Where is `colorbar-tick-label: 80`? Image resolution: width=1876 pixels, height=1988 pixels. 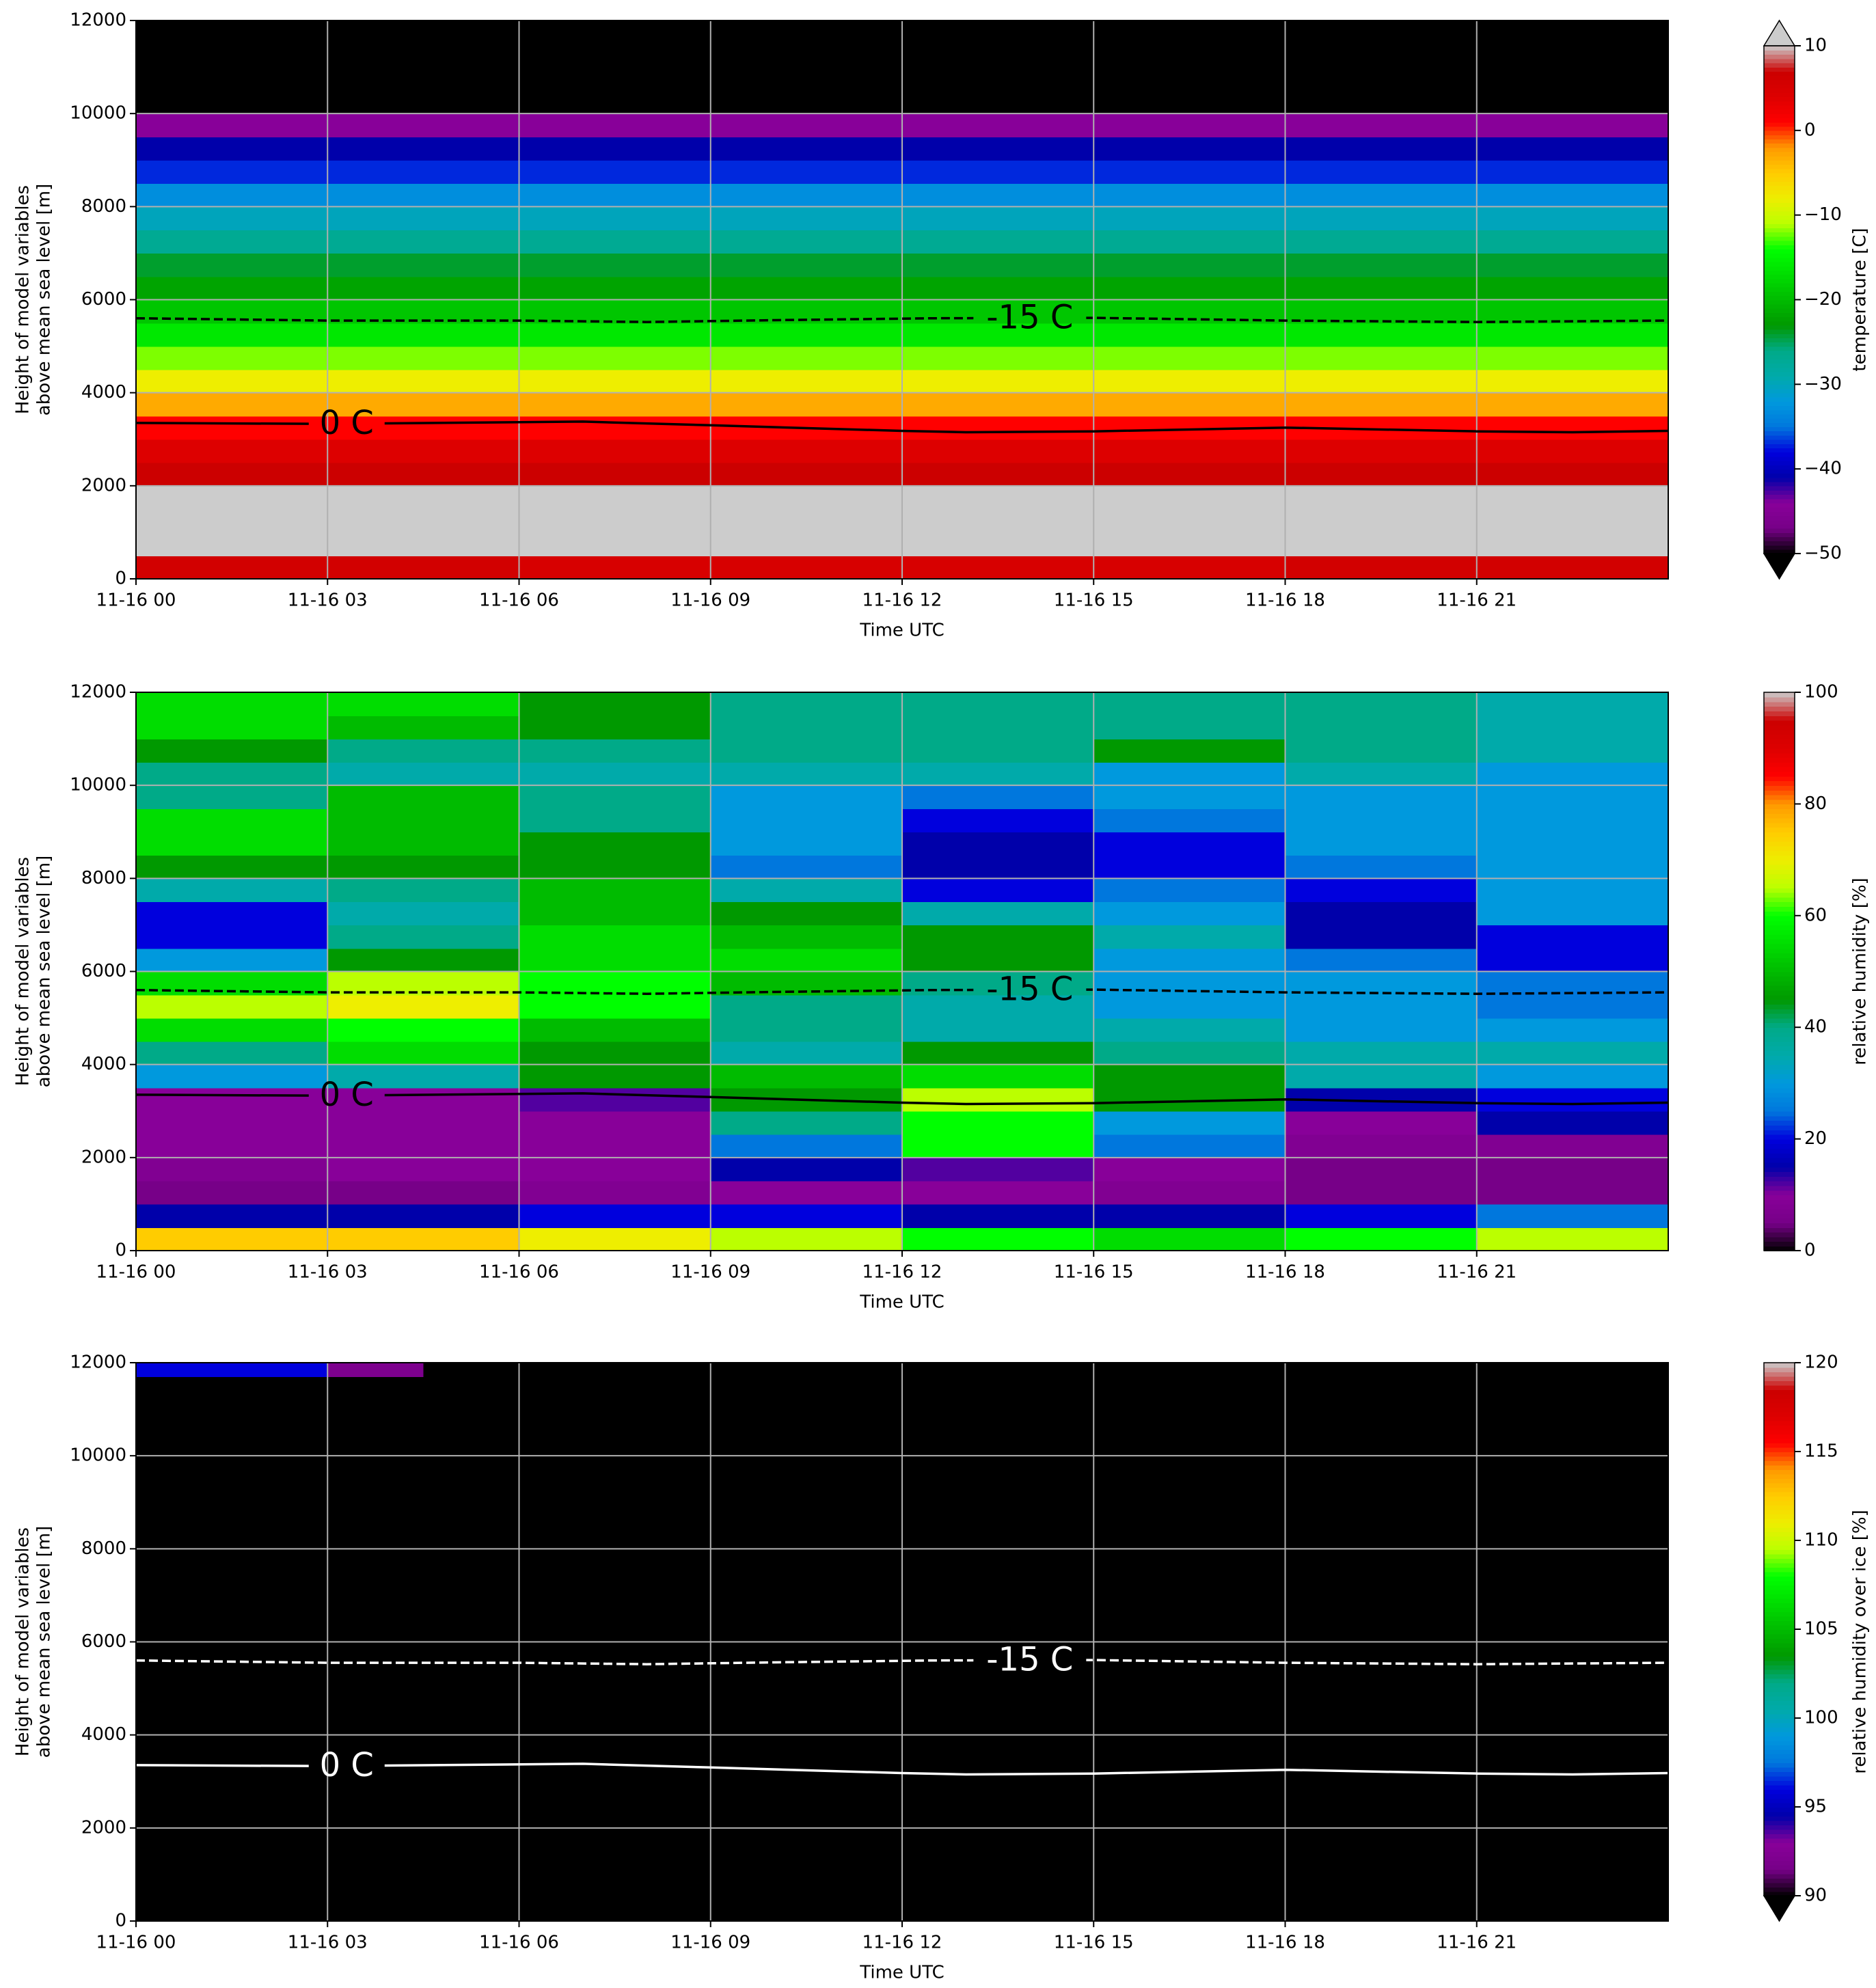
colorbar-tick-label: 80 is located at coordinates (1815, 803).